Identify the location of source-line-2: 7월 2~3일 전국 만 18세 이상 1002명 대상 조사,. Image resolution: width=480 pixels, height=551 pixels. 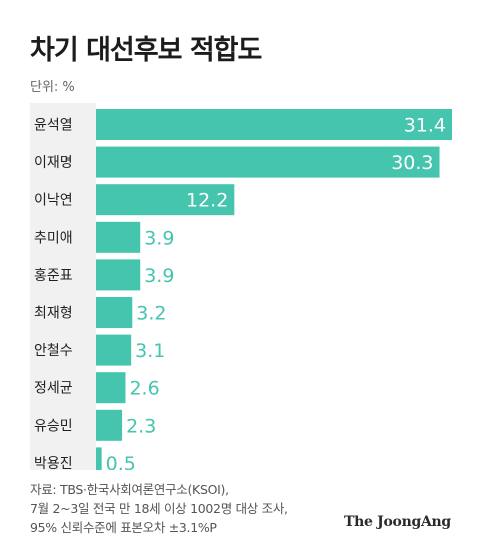
(159, 508).